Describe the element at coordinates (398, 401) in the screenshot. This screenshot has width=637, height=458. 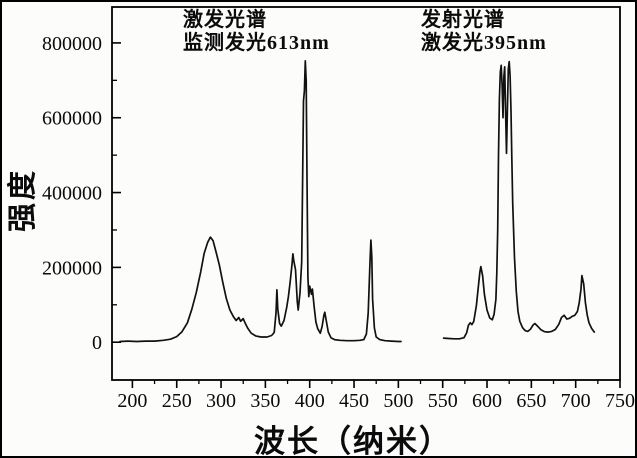
I see `x-tick-label: 500` at that location.